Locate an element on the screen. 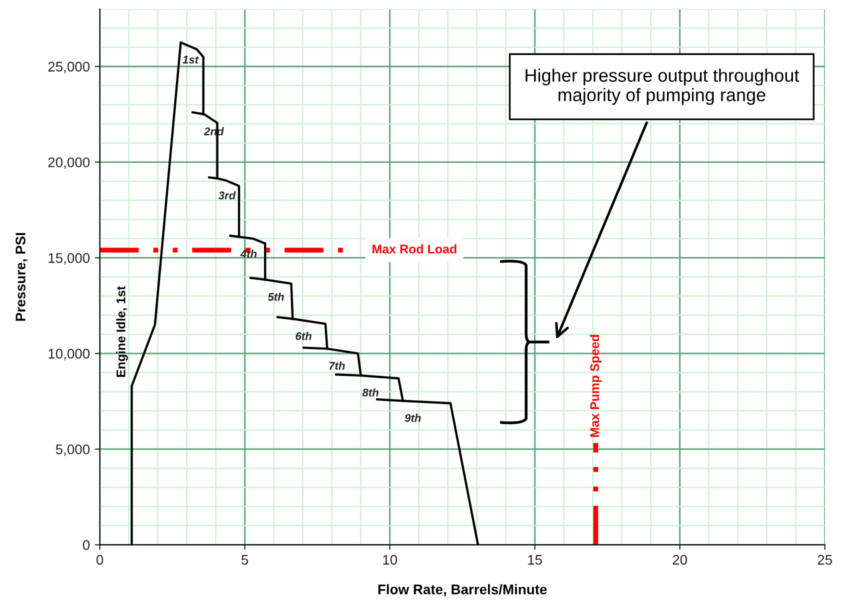 The image size is (846, 602). y-axis-title: Pressure, PSI is located at coordinates (22, 277).